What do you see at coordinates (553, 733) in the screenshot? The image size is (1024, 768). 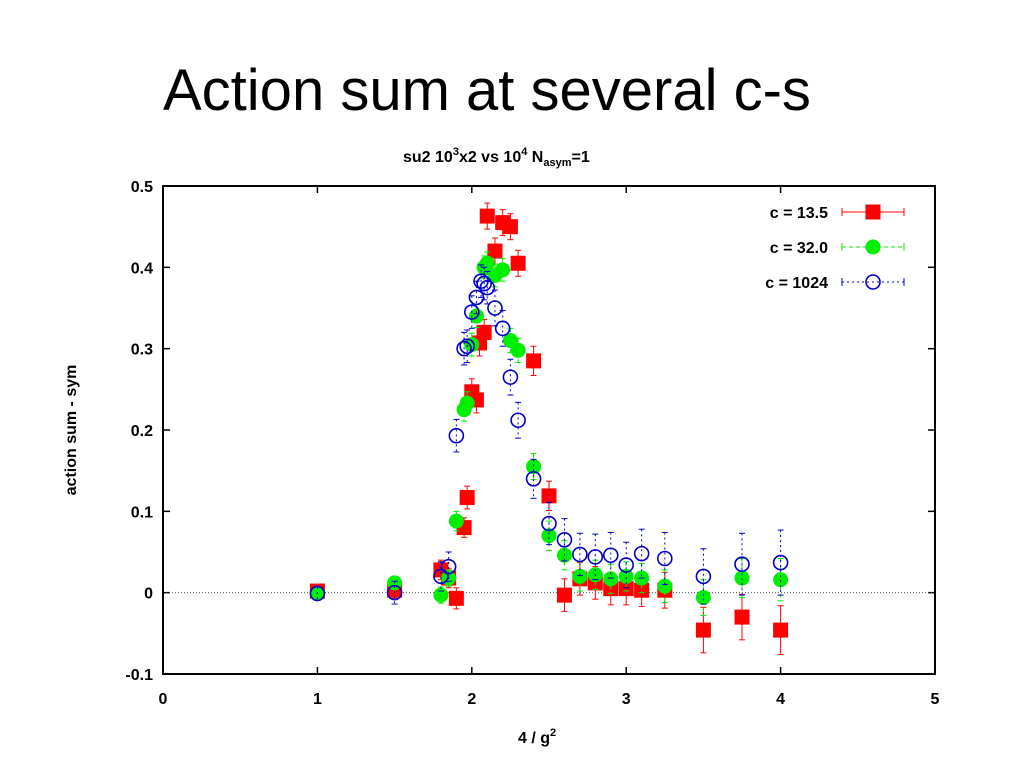 I see `x-axis-label-sup: 2` at bounding box center [553, 733].